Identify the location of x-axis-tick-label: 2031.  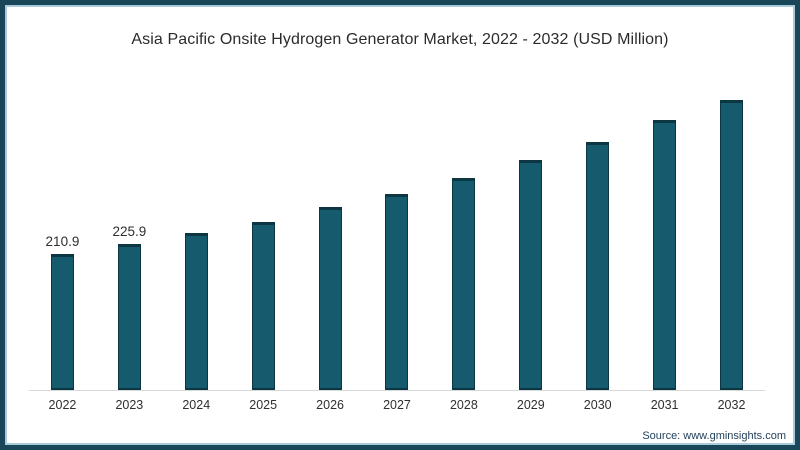
(664, 405).